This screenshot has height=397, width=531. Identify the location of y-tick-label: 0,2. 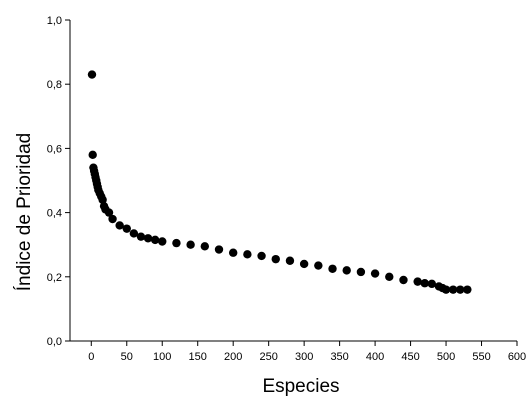
(54, 278).